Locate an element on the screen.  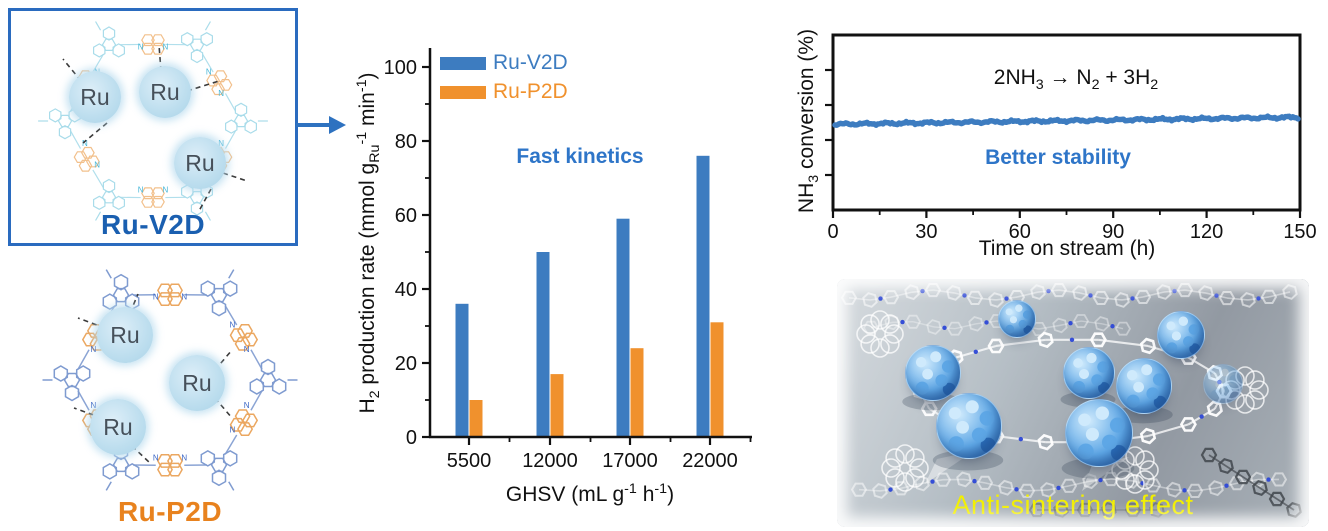
x-tick-label: 90 is located at coordinates (1113, 232).